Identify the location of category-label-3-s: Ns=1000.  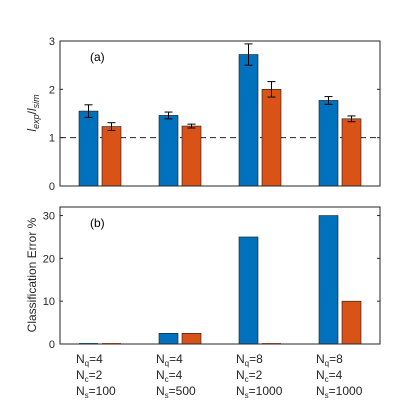
(259, 392).